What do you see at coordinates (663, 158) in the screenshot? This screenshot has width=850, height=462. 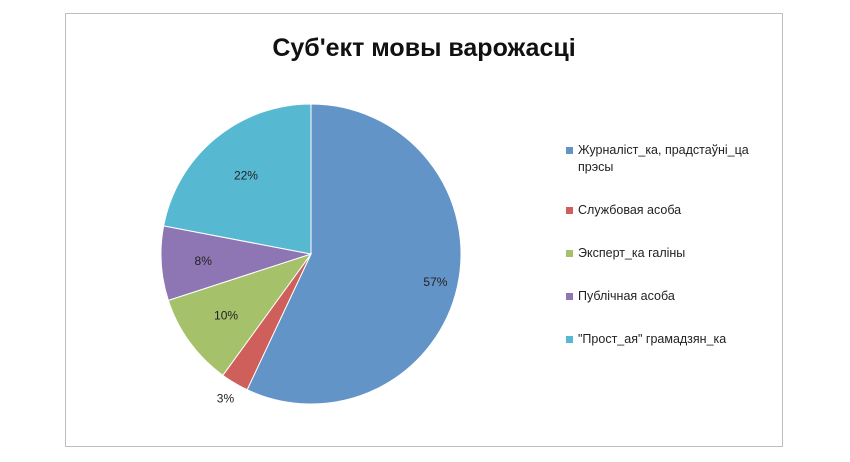 I see `legend-label: Журналіст_ка, прадстаўні_ца прэсы` at bounding box center [663, 158].